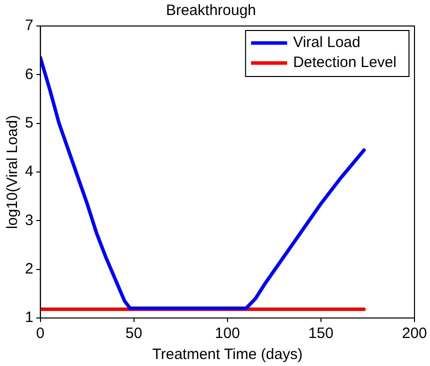 This screenshot has width=430, height=366. What do you see at coordinates (29, 171) in the screenshot?
I see `y-tick-label: 4` at bounding box center [29, 171].